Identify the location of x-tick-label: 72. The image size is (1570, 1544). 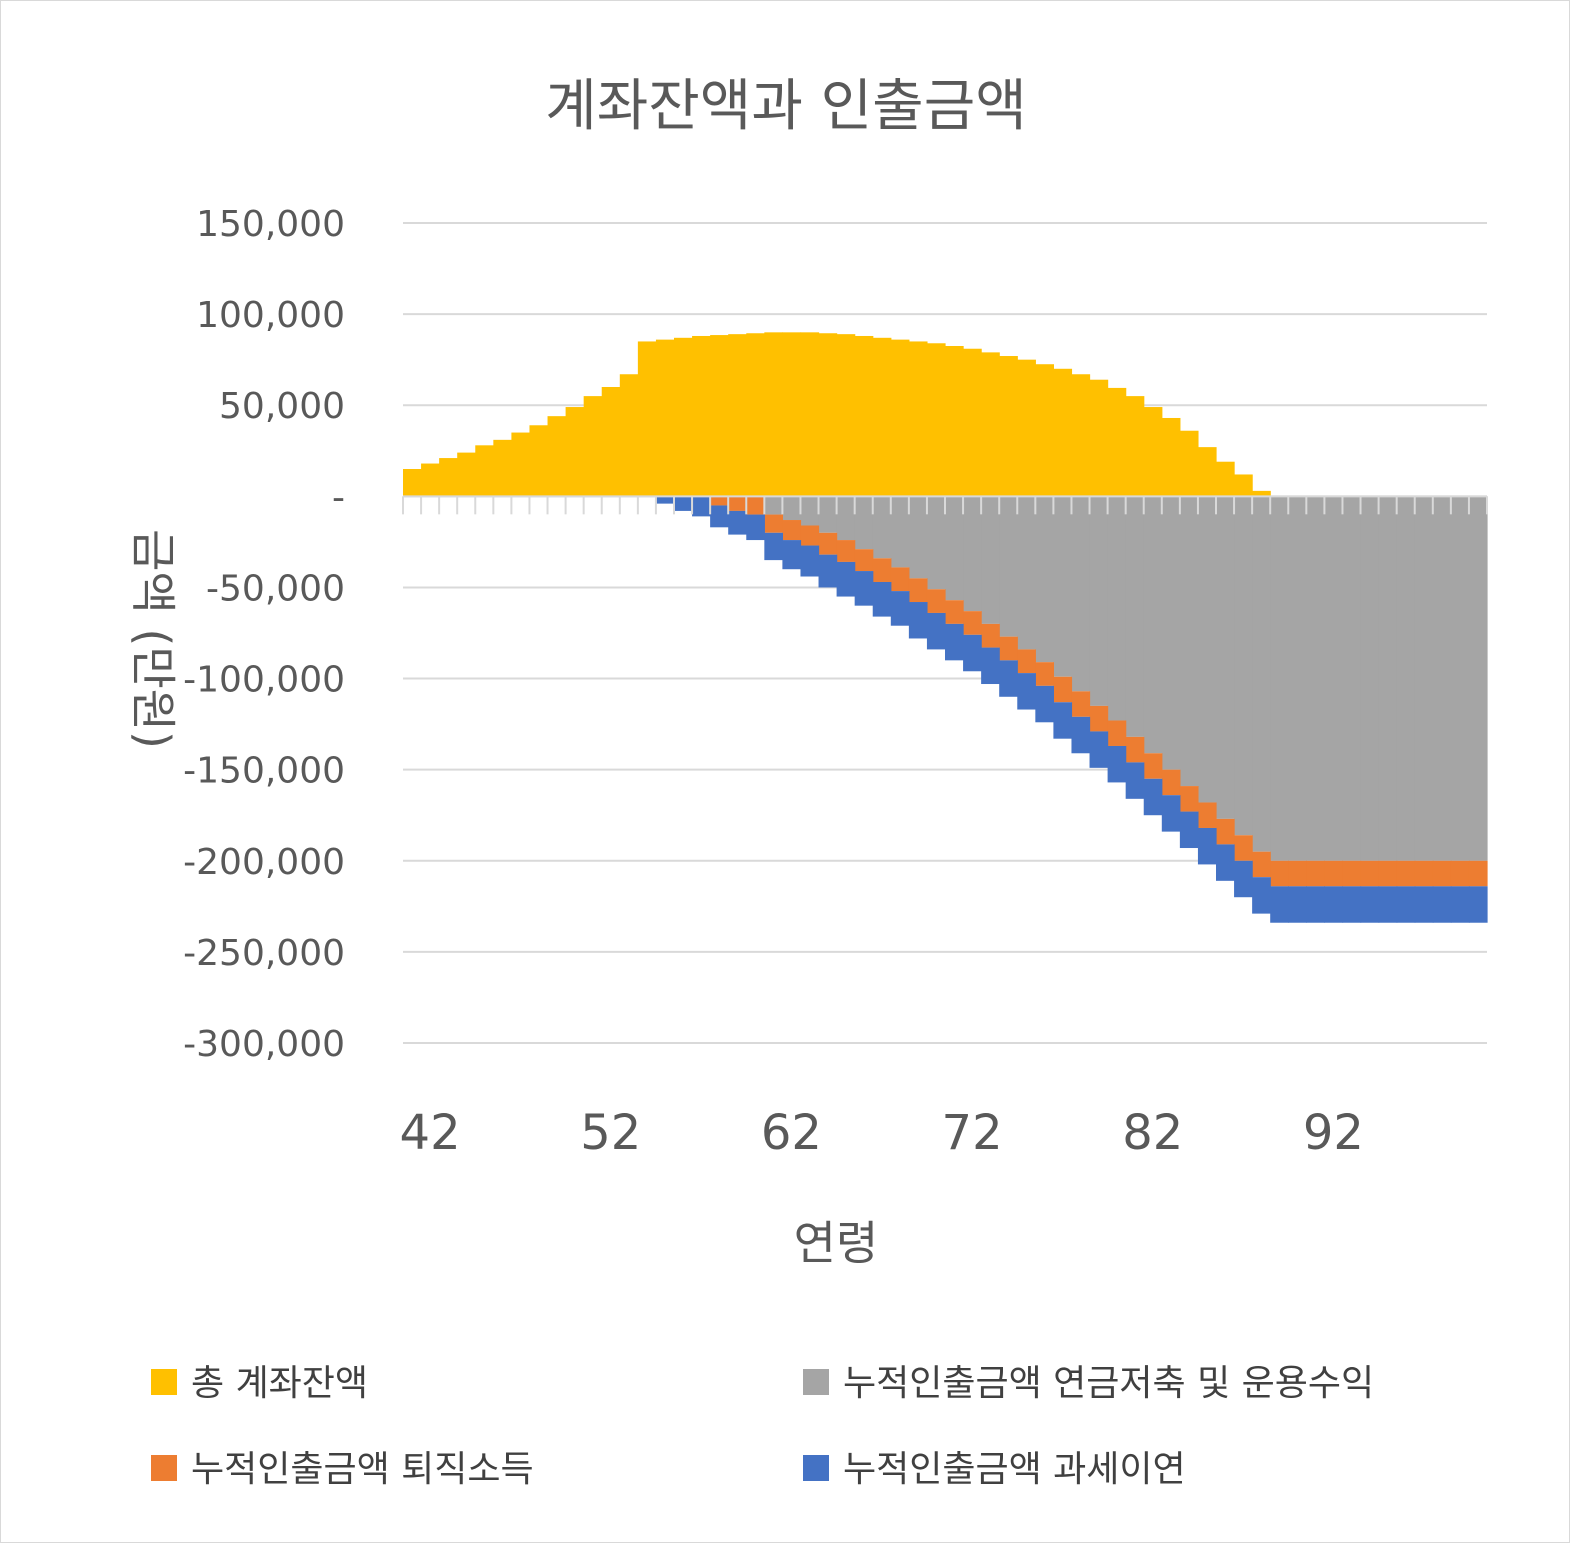
(972, 1133).